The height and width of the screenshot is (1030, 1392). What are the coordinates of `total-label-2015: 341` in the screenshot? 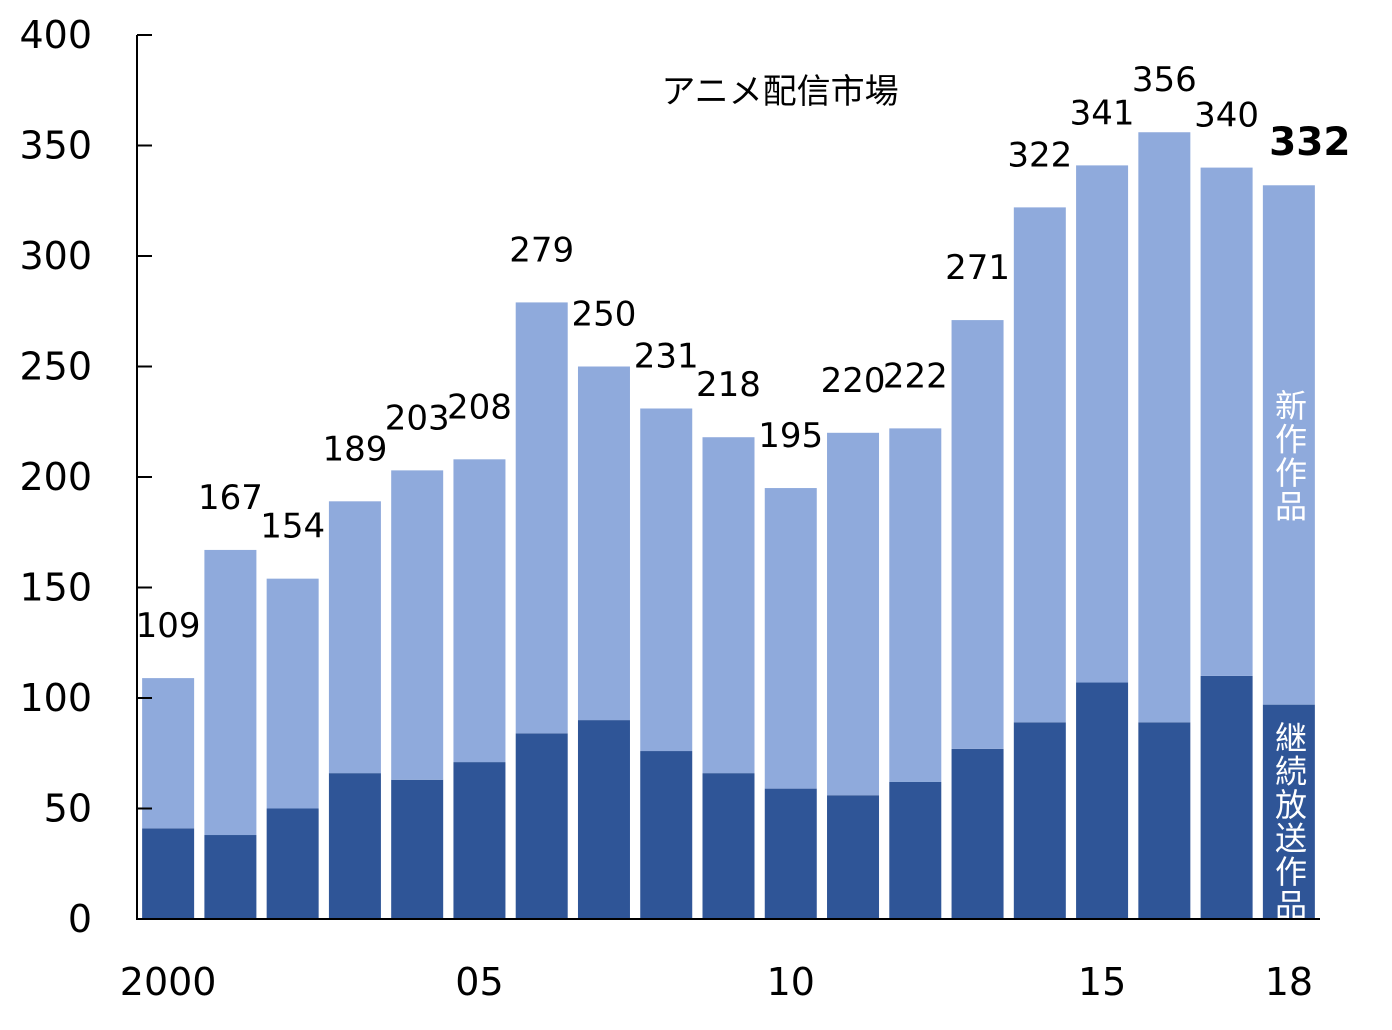 It's located at (1102, 113).